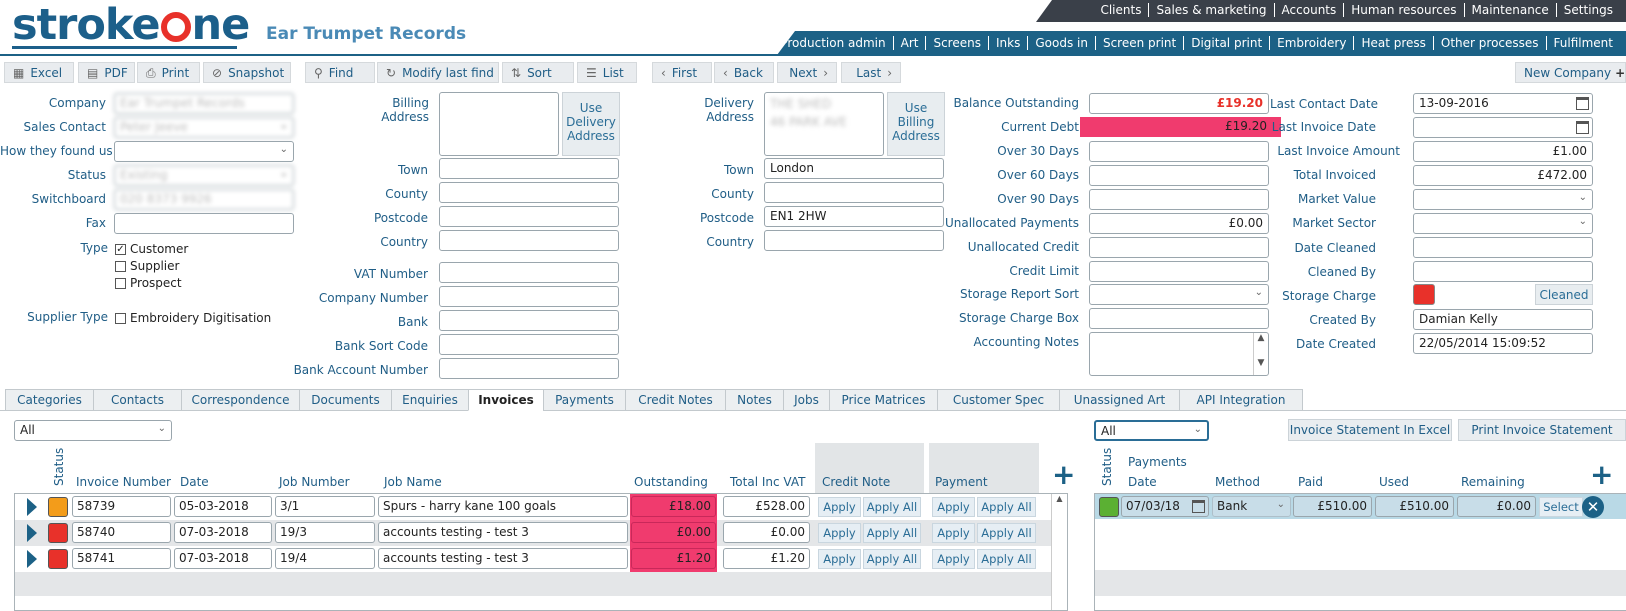 The width and height of the screenshot is (1626, 611). Describe the element at coordinates (121, 558) in the screenshot. I see `invoice-number-cell: 58741` at that location.